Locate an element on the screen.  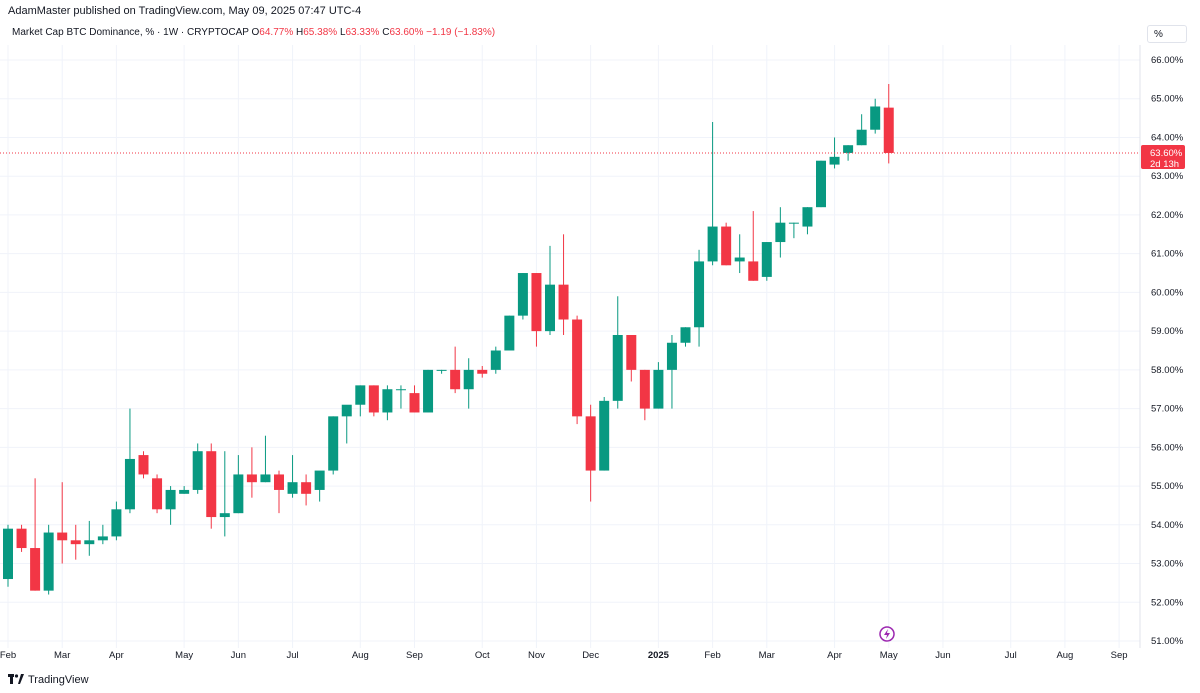
x-tick-label: Dec is located at coordinates (590, 655).